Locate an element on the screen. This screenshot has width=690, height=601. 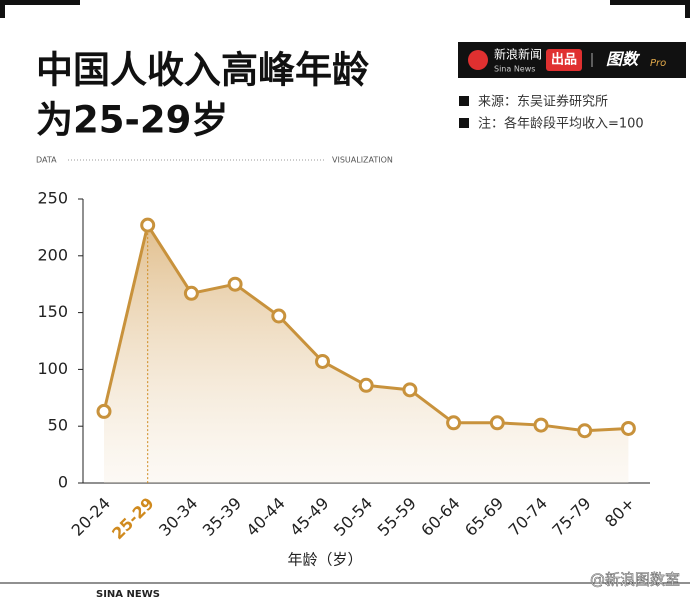
y-tick-label: 200 is located at coordinates (52, 254).